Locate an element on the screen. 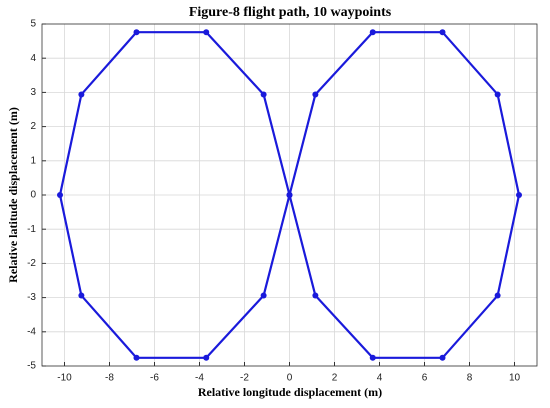 This screenshot has height=408, width=550. x-tick-label: -6 is located at coordinates (154, 378).